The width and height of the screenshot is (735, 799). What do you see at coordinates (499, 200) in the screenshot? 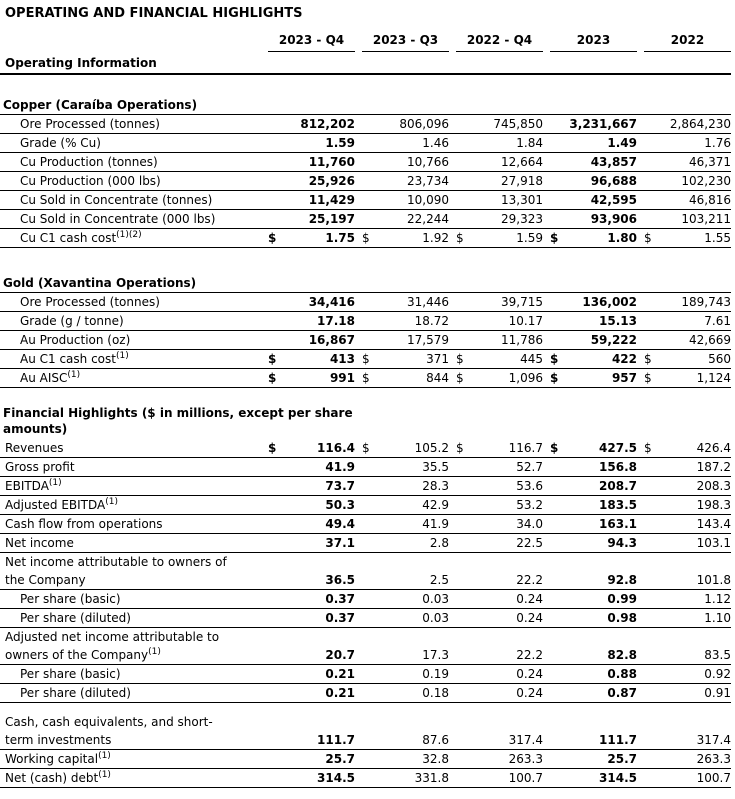
I see `value-cell: 13,301` at bounding box center [499, 200].